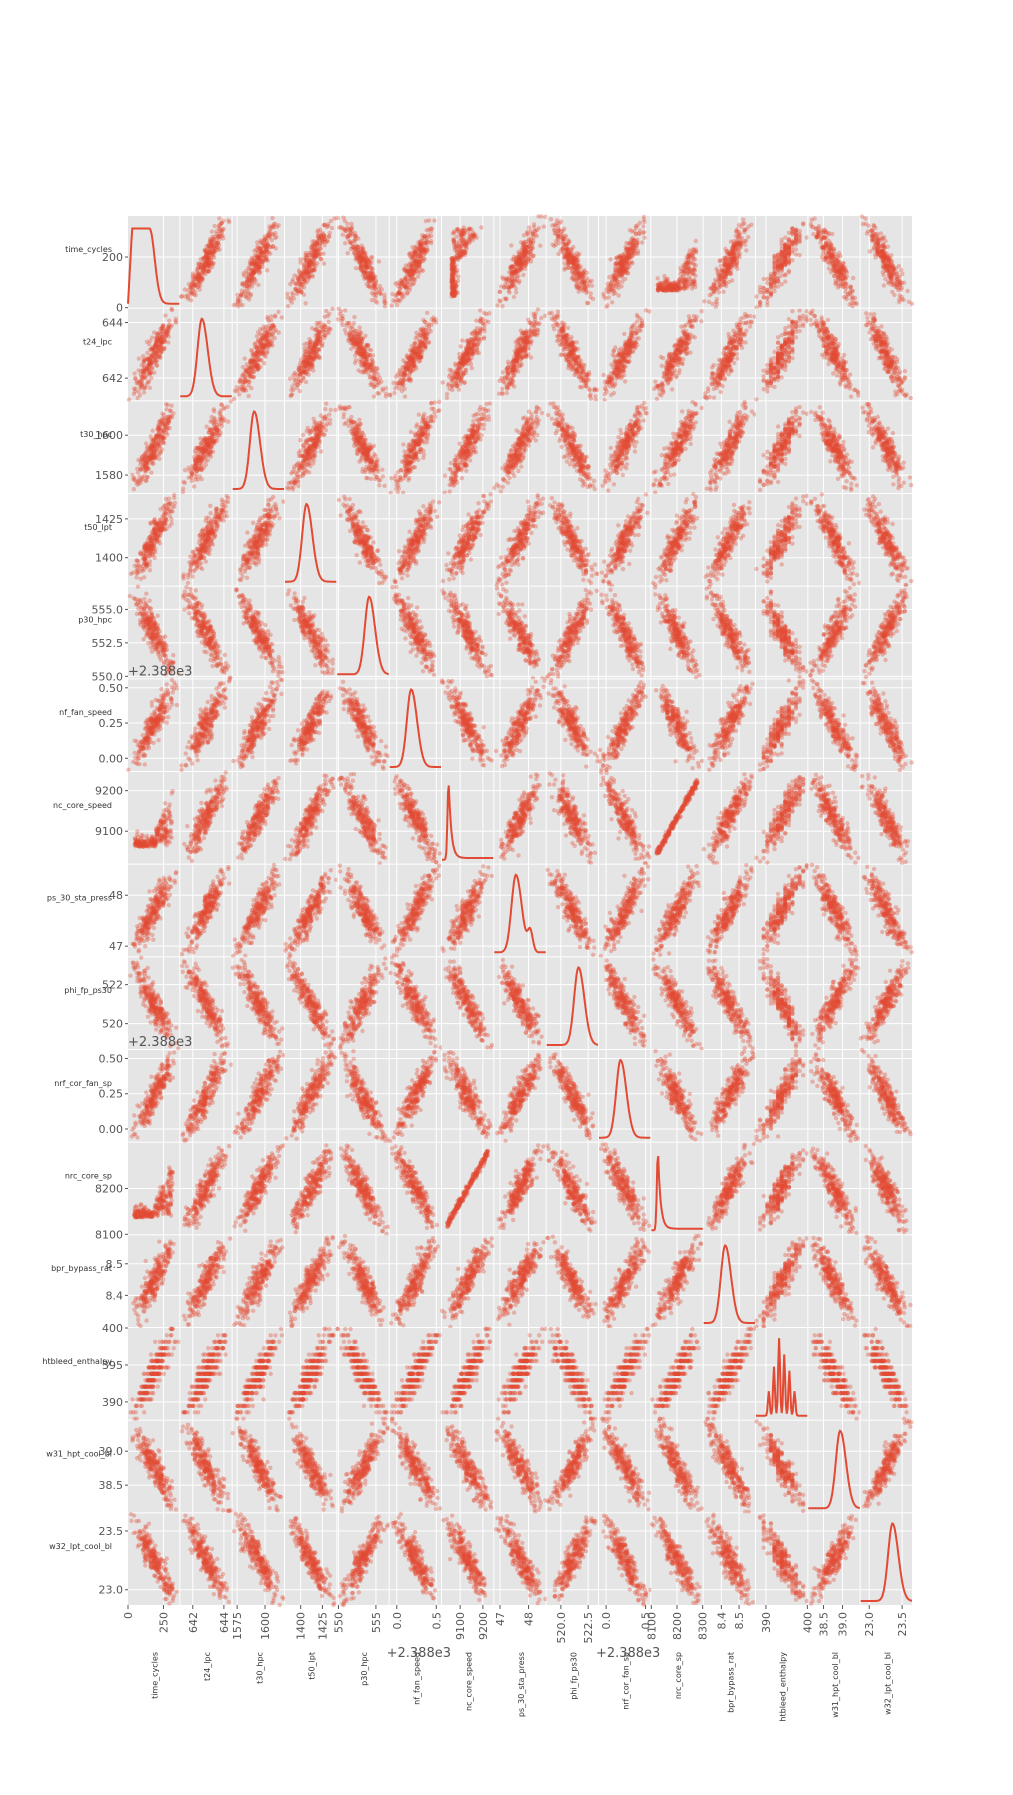 The width and height of the screenshot is (1013, 1795). I want to click on panel-time-cycles-vs-nc-core-speed, so click(467, 262).